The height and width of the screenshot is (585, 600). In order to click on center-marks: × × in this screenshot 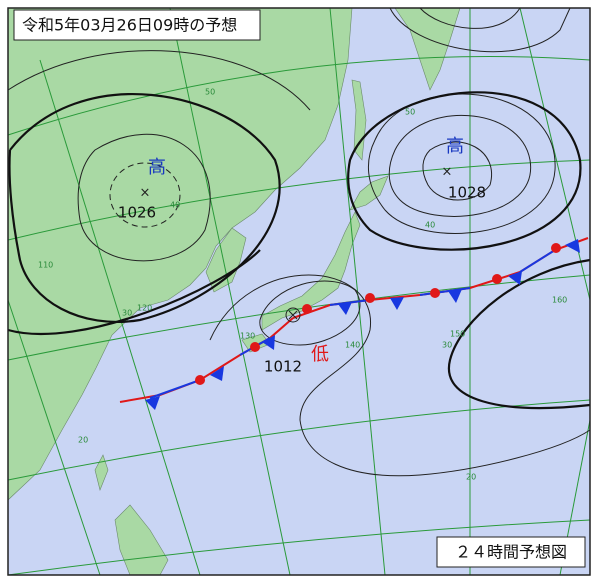, I will do `click(296, 183)`.